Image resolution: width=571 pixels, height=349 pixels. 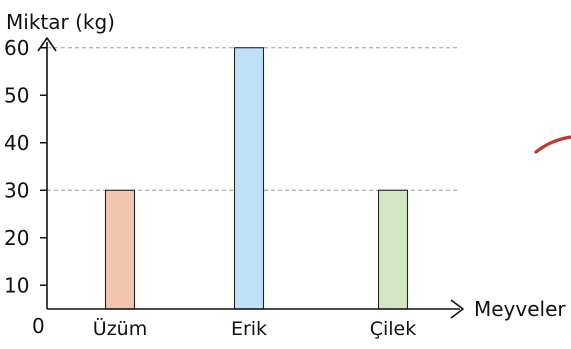 What do you see at coordinates (120, 328) in the screenshot?
I see `x-category-label: Üzüm` at bounding box center [120, 328].